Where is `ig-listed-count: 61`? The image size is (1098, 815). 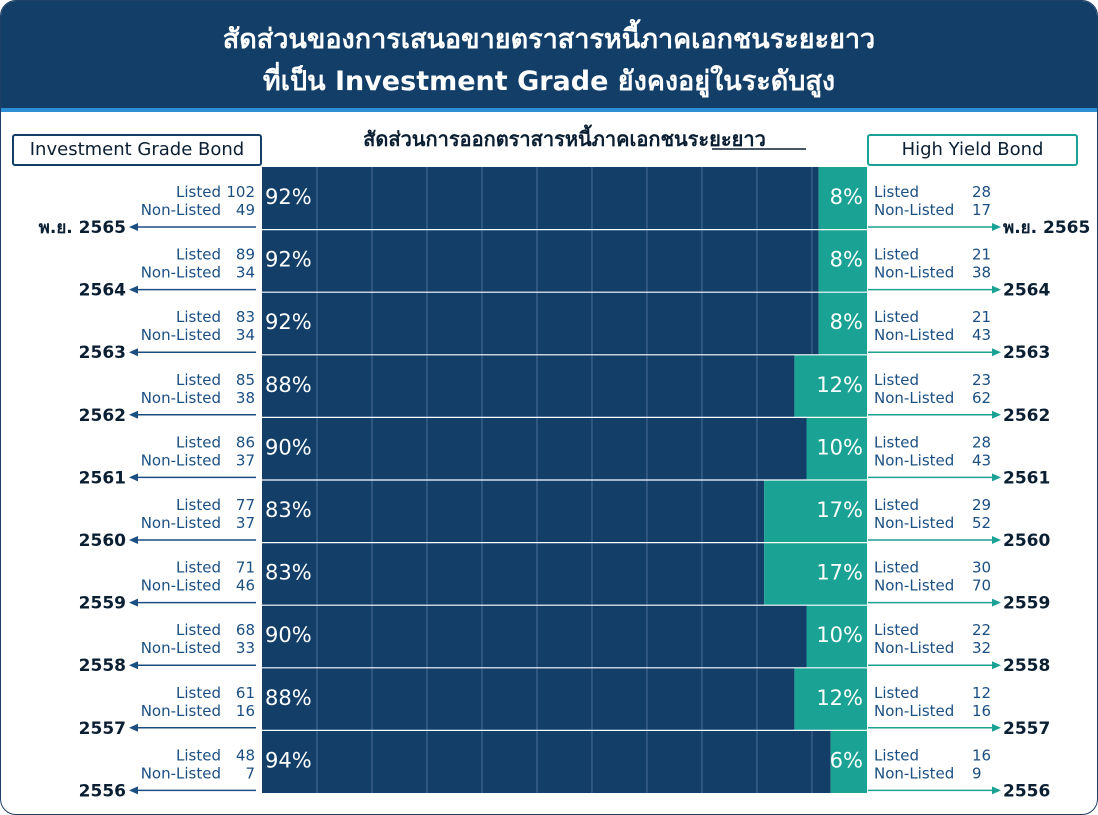
ig-listed-count: 61 is located at coordinates (245, 693).